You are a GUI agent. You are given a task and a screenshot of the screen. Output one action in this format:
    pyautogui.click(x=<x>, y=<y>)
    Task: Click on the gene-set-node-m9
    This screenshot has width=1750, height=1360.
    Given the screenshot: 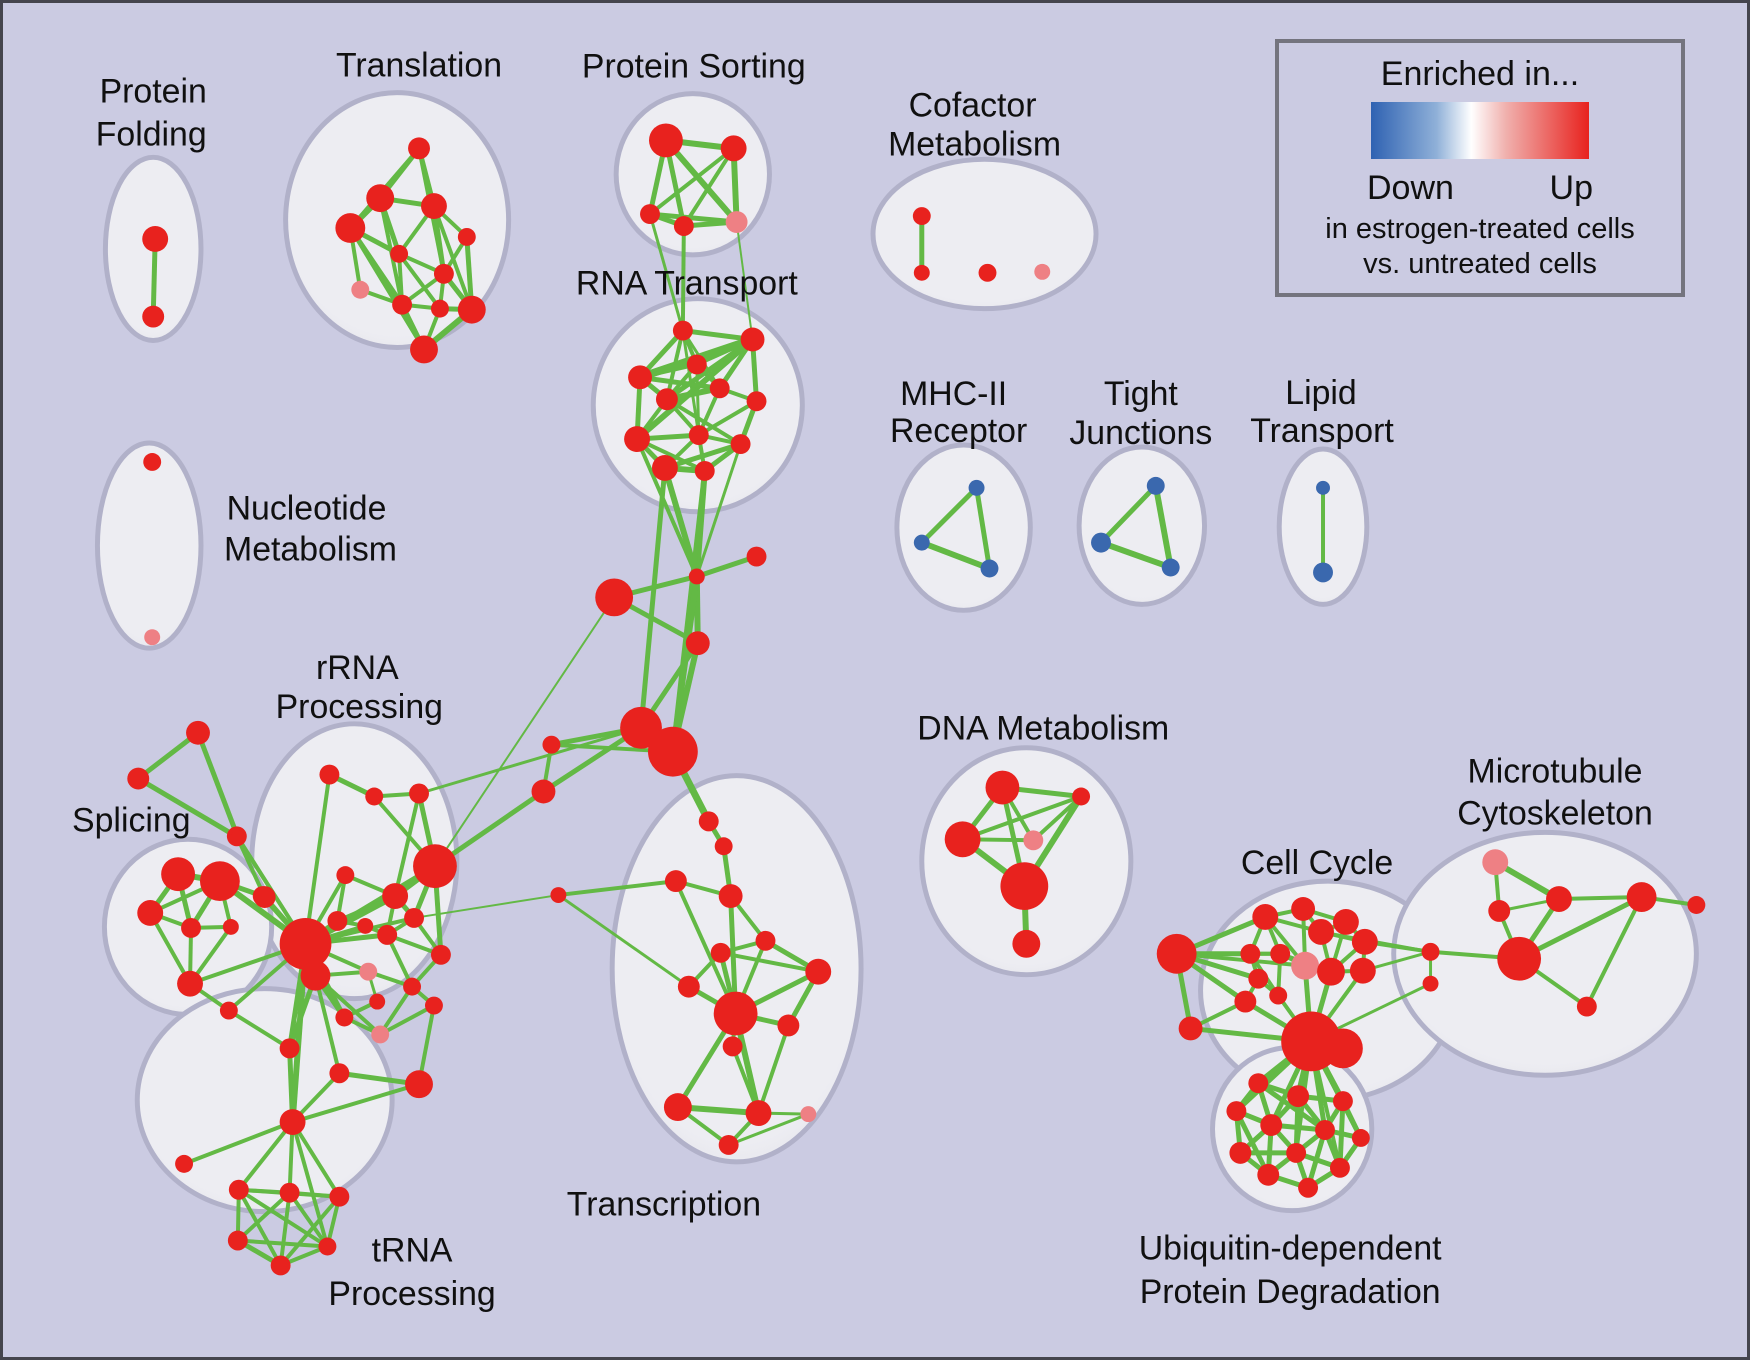 What is the action you would take?
    pyautogui.click(x=1586, y=1006)
    